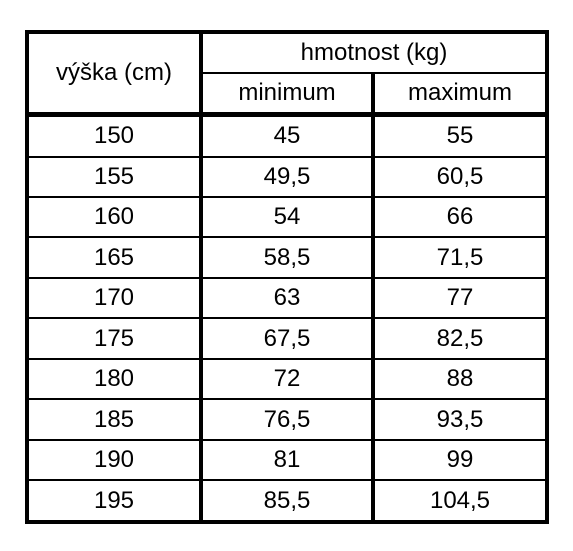 This screenshot has width=573, height=551. I want to click on cell-minimum: 67,5, so click(287, 338).